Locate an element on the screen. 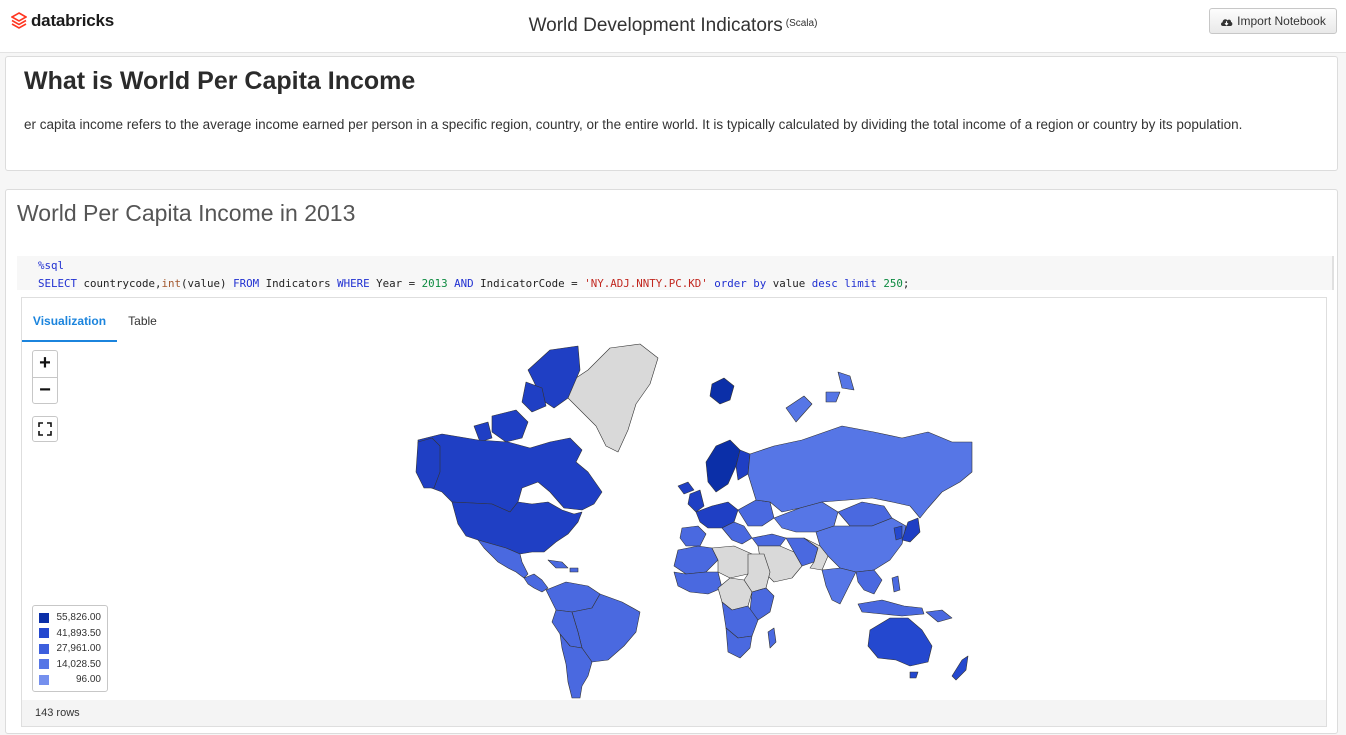  databricks-logo-icon is located at coordinates (19, 20).